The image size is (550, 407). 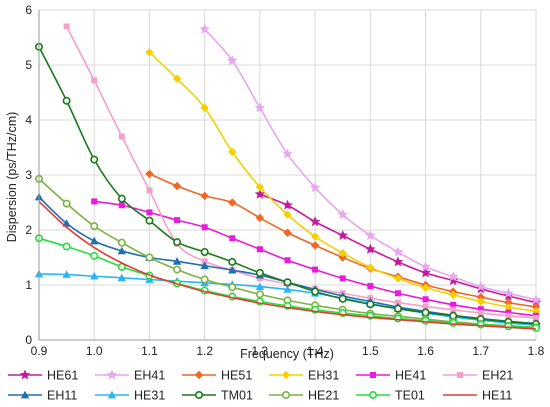 I want to click on x-tick-label: 1.4, so click(x=315, y=351).